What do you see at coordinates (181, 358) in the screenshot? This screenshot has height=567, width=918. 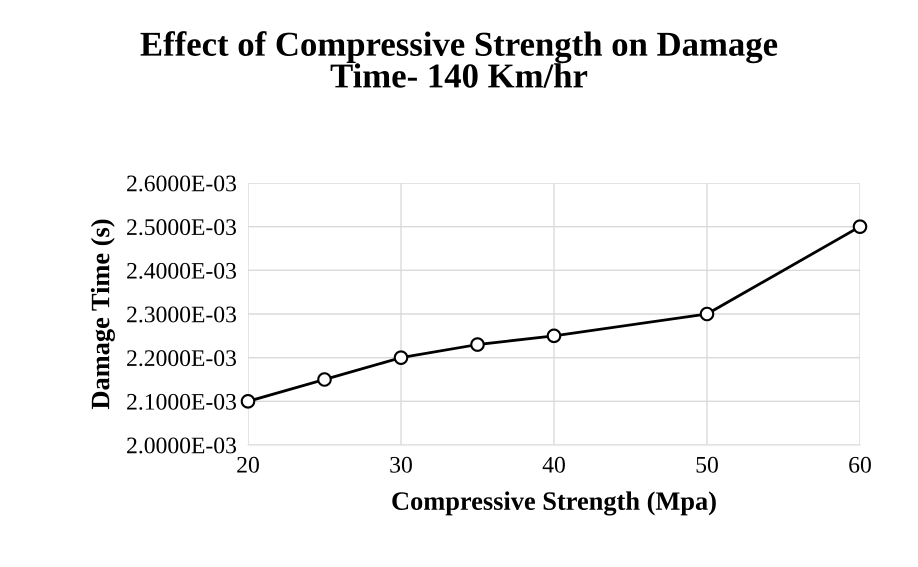 I see `y-tick-label: 2.2000E-03` at bounding box center [181, 358].